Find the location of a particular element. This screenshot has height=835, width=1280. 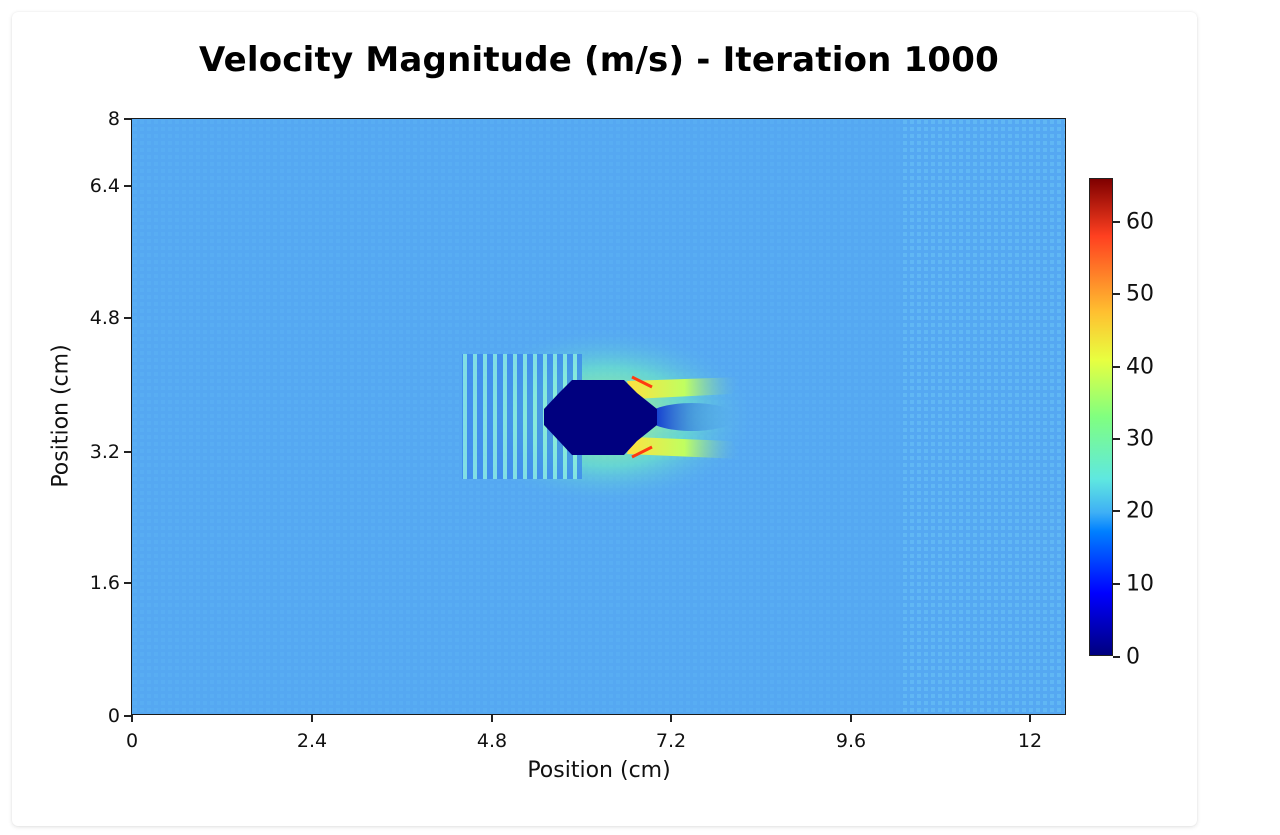

obstacle is located at coordinates (600, 417).